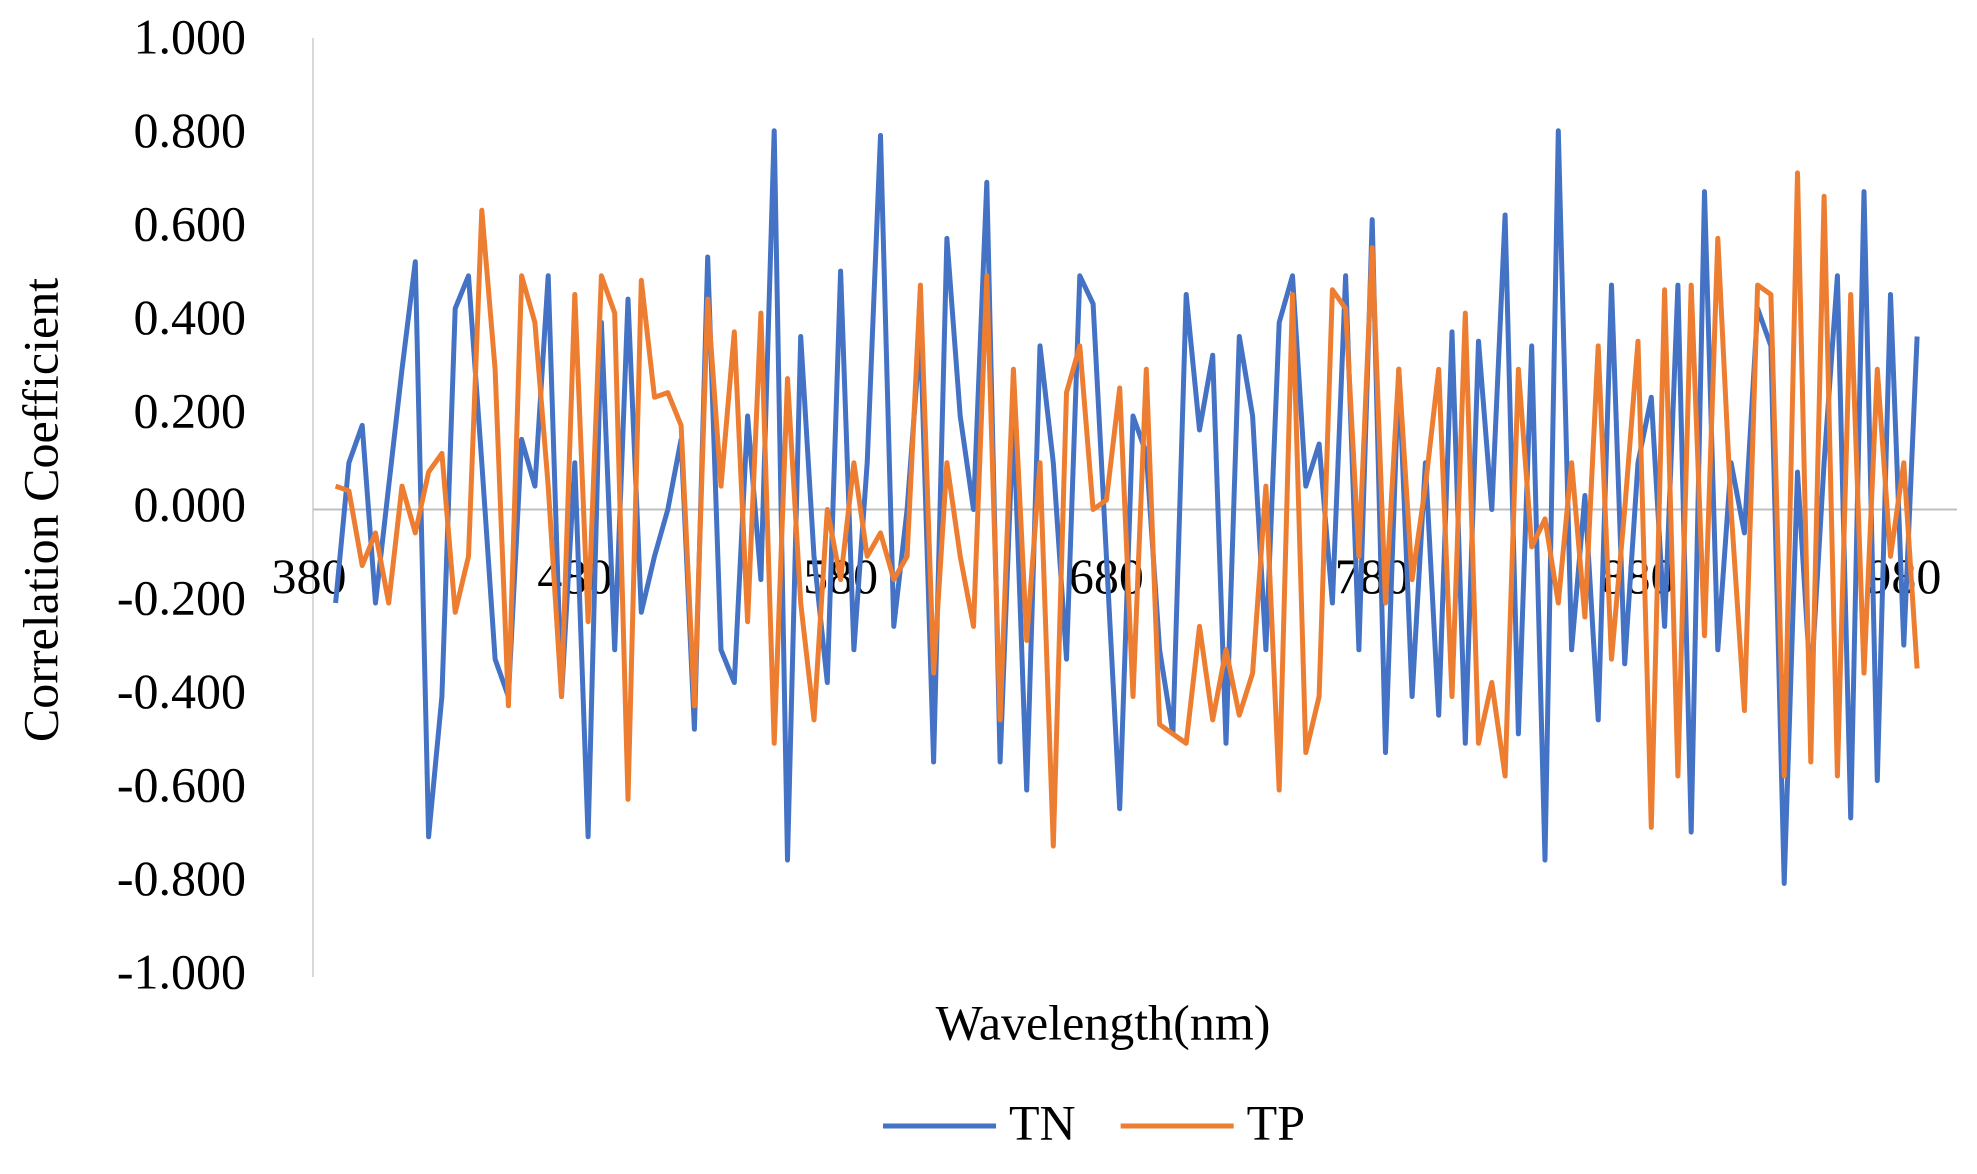 The width and height of the screenshot is (1977, 1174). Describe the element at coordinates (181, 691) in the screenshot. I see `y-tick-label: -0.400` at that location.